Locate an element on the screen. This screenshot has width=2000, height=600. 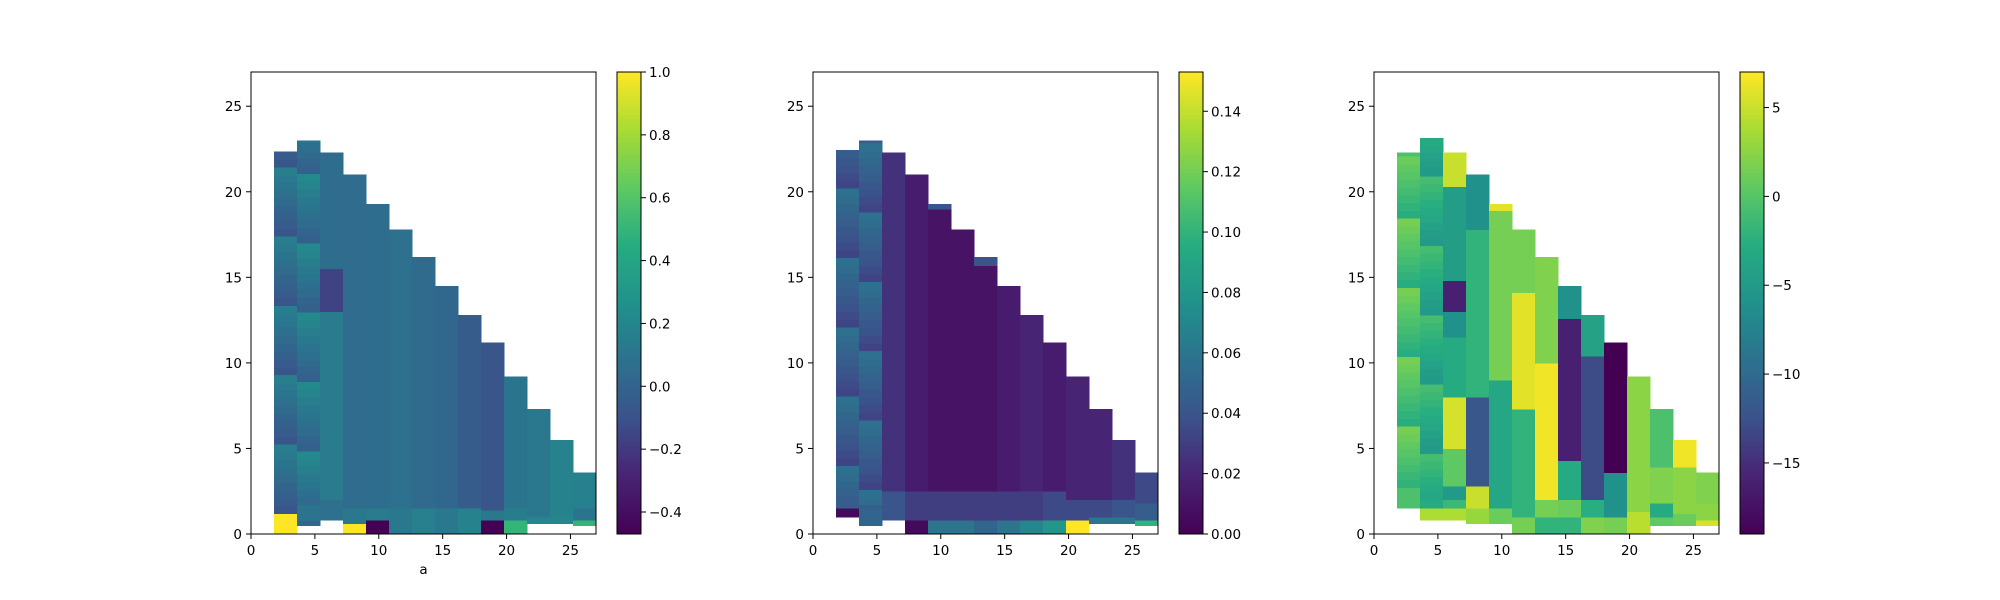
cell-c5-b2 is located at coordinates (963, 360).